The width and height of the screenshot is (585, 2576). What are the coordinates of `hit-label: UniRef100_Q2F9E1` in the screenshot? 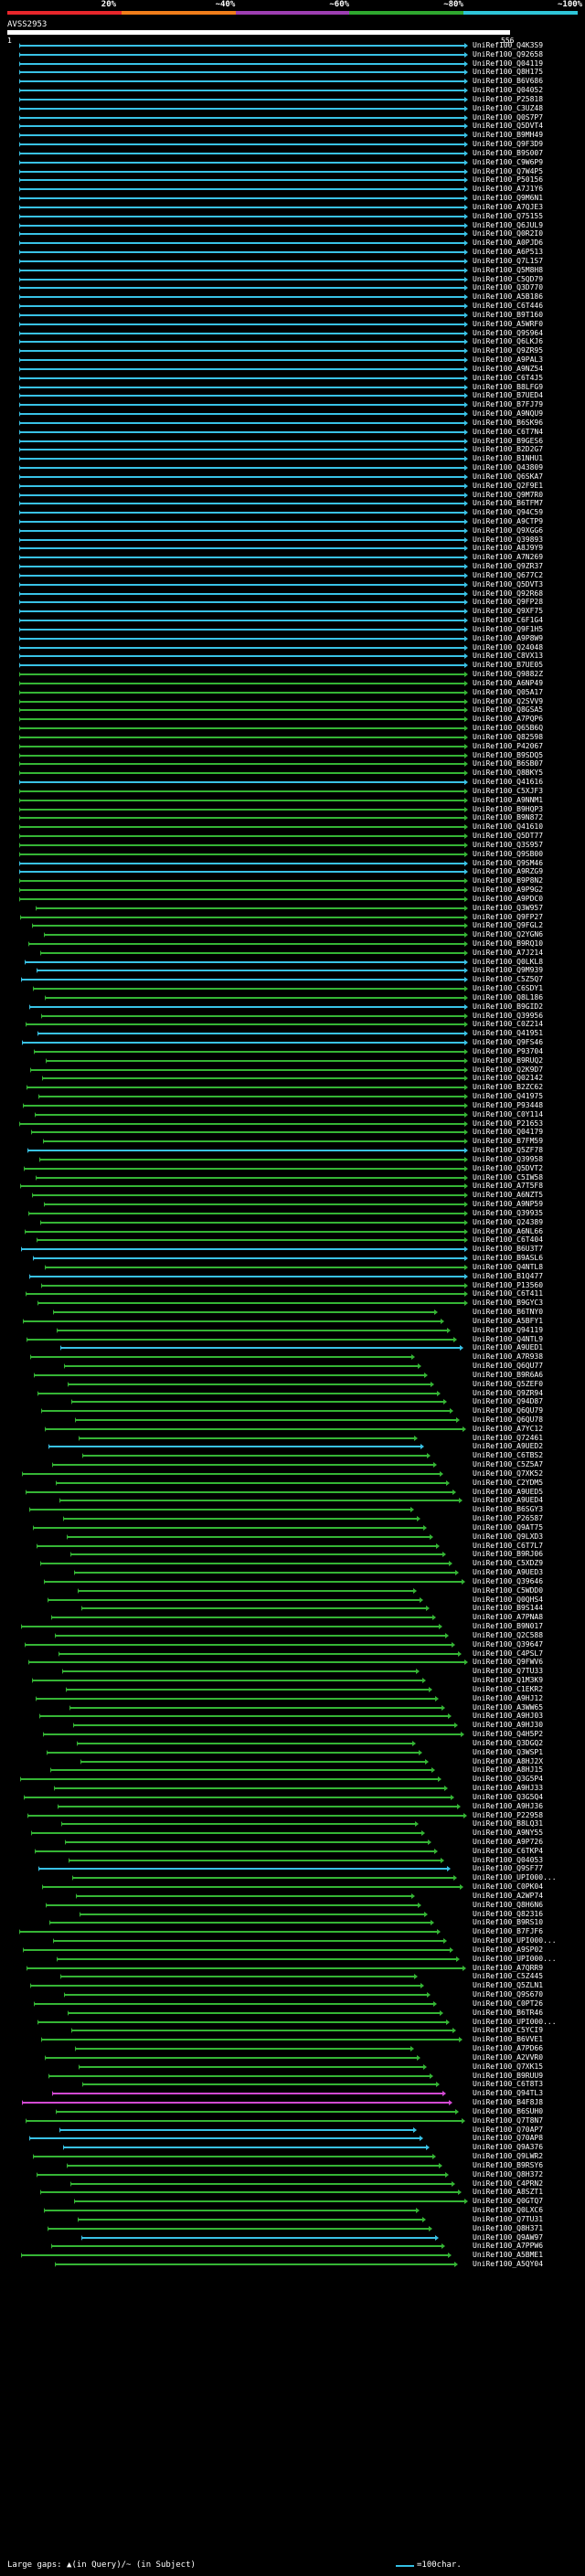 It's located at (509, 485).